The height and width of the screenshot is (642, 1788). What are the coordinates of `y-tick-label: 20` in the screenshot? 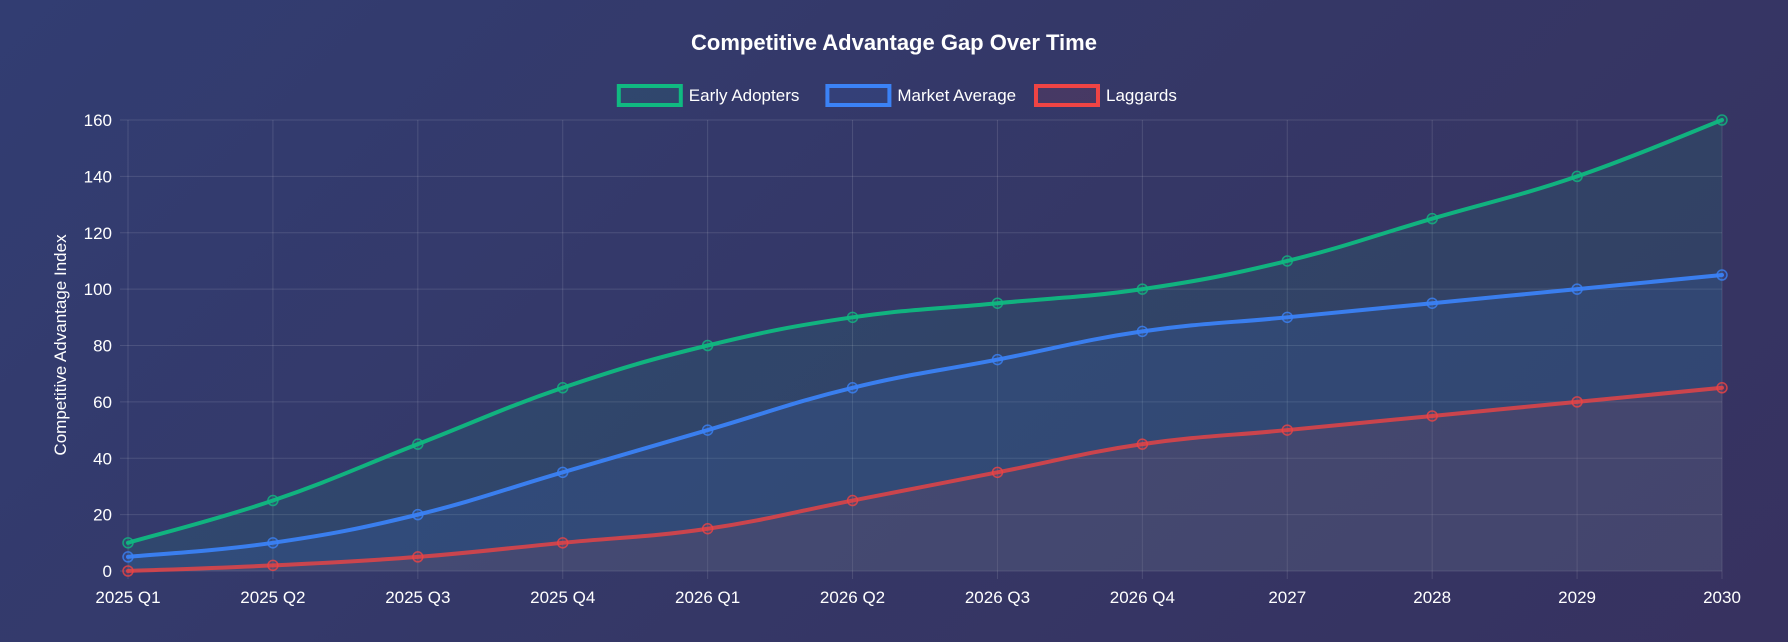 It's located at (102, 515).